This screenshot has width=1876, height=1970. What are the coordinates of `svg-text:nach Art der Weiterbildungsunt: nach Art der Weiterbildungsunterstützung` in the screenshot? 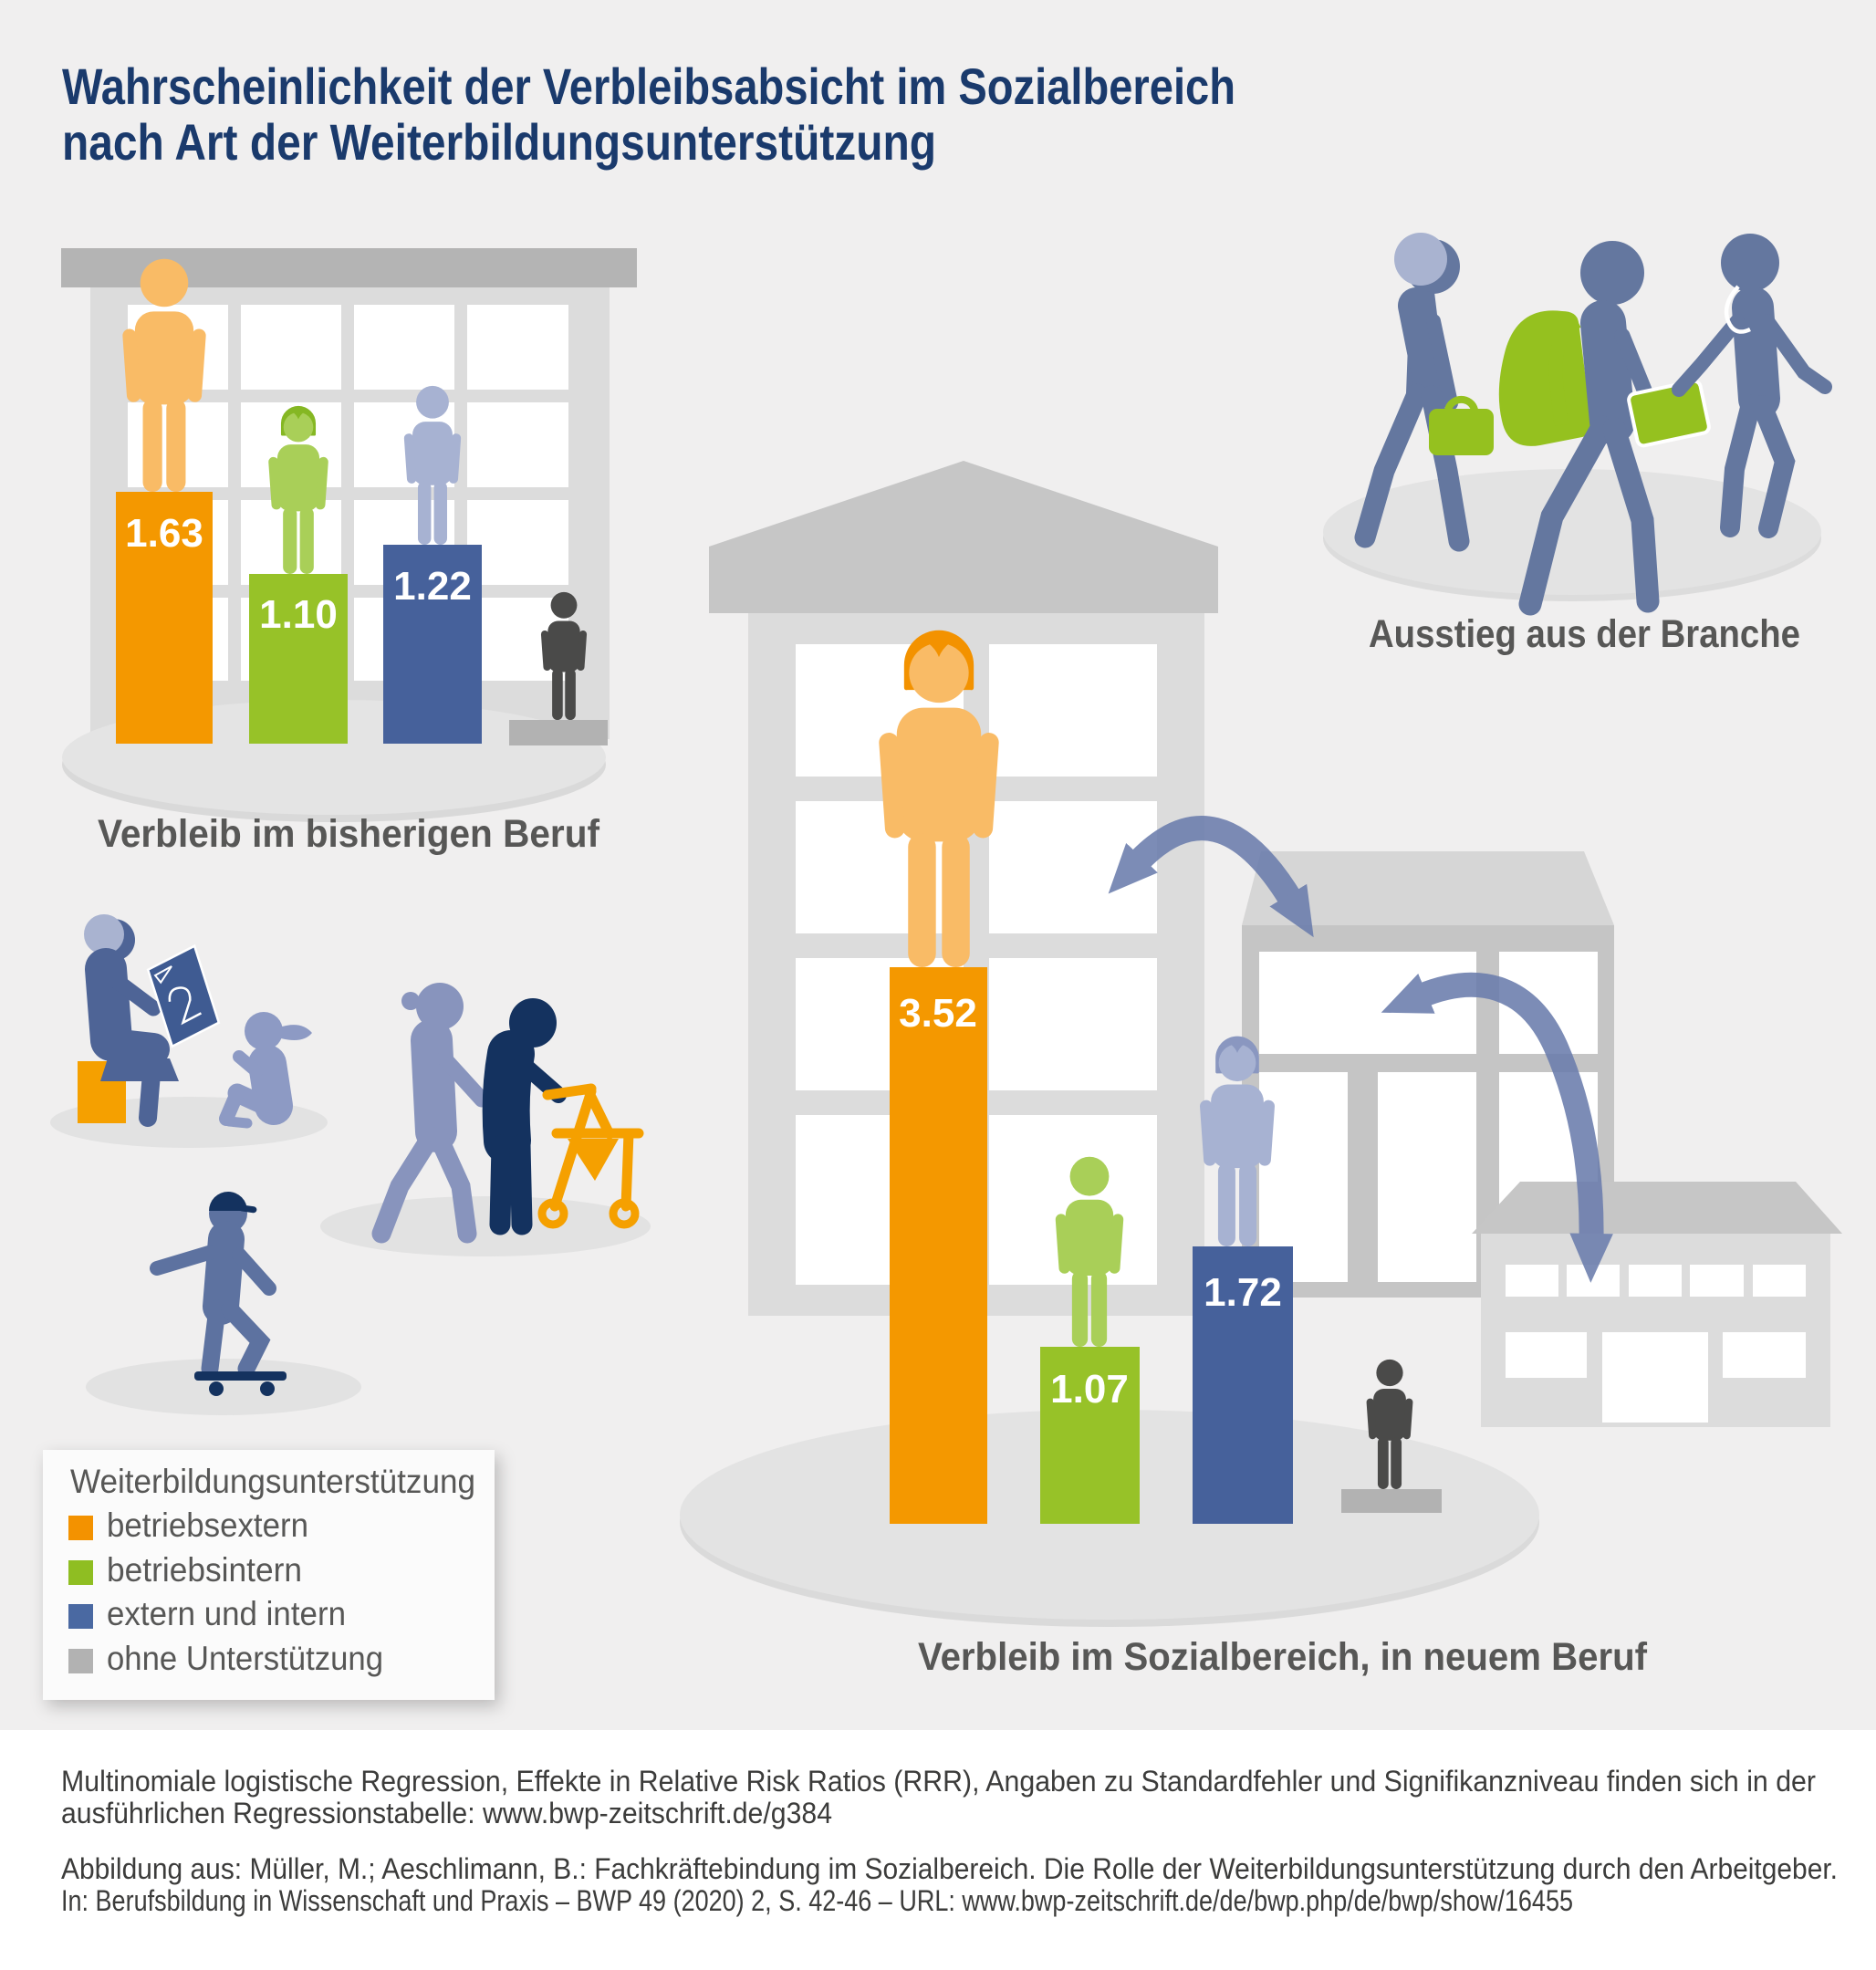 It's located at (499, 142).